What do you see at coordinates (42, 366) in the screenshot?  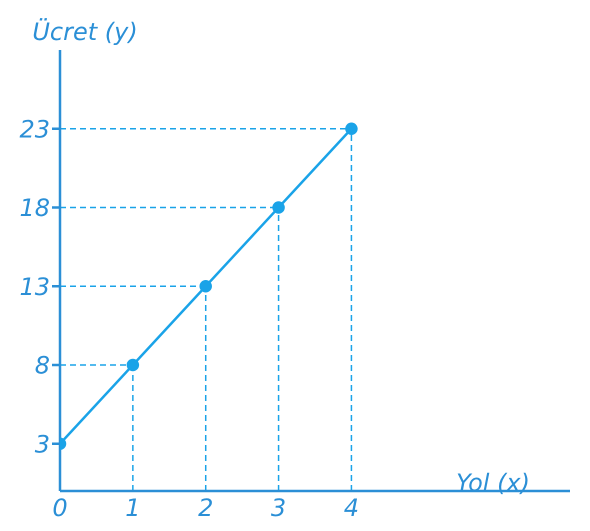 I see `y-tick-label: 8` at bounding box center [42, 366].